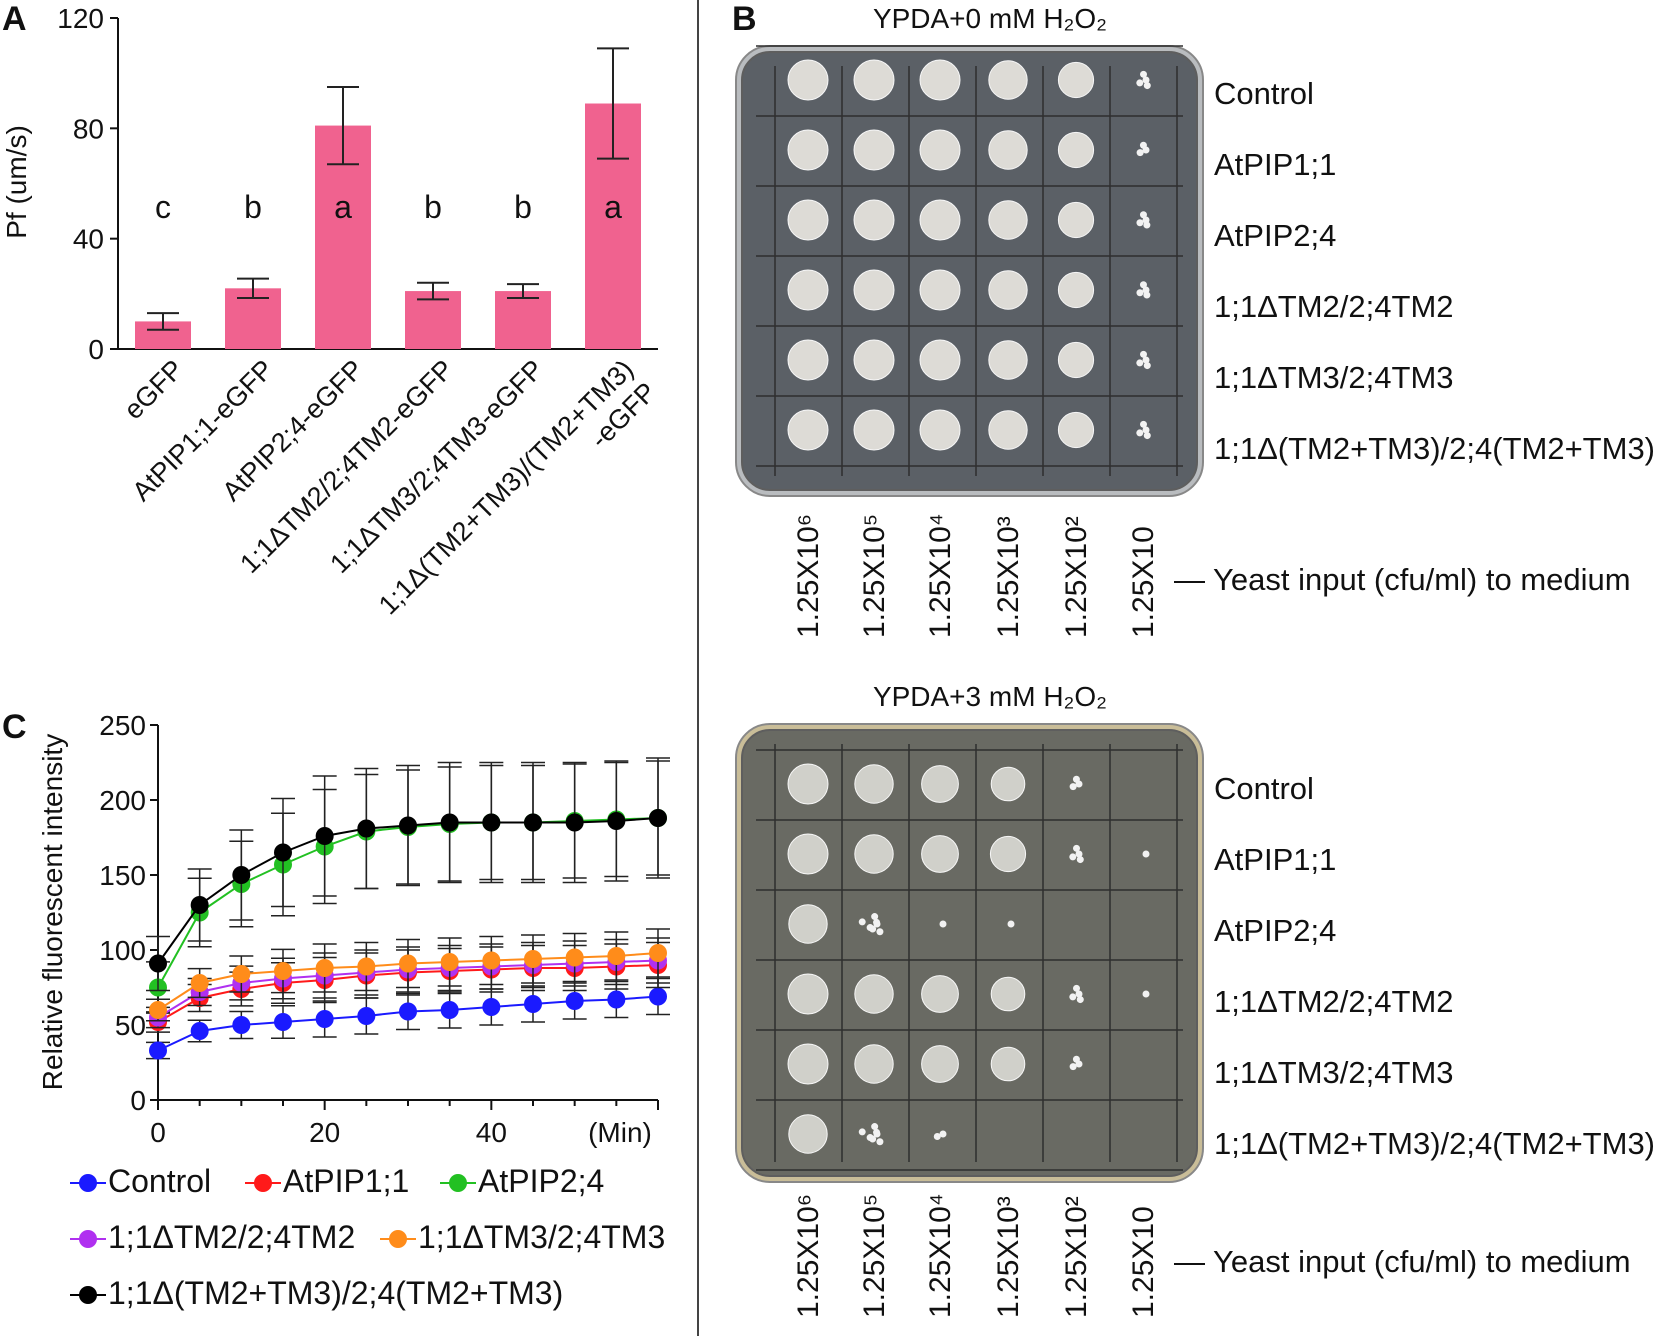 The height and width of the screenshot is (1336, 1655). Describe the element at coordinates (122, 725) in the screenshot. I see `c-y-tick-label: 250` at that location.